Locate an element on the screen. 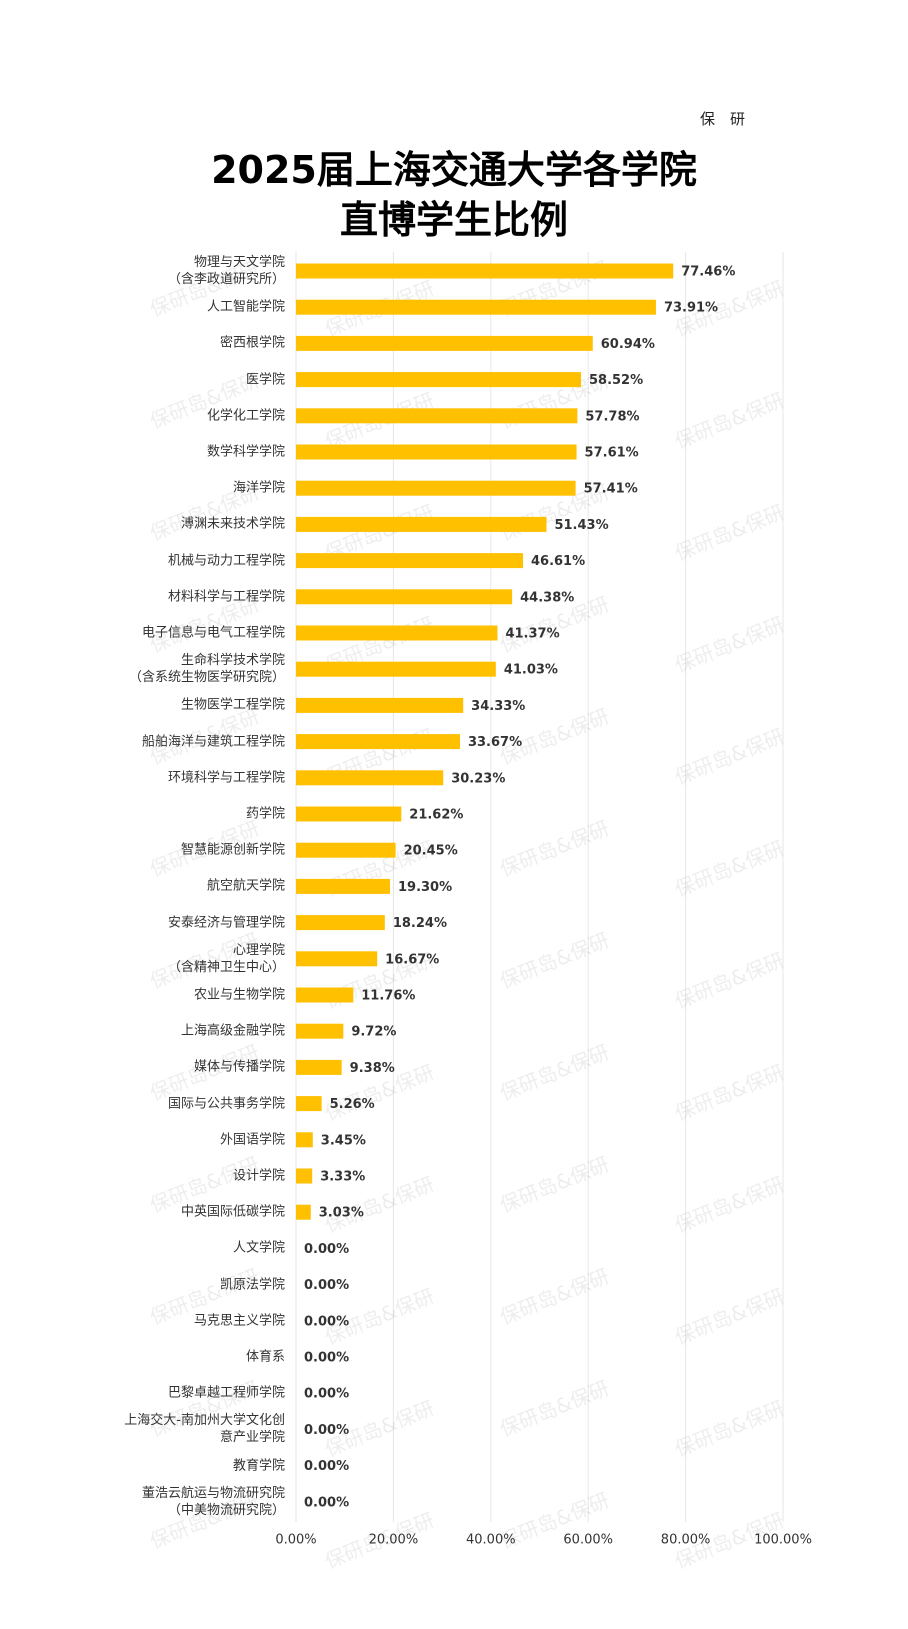 This screenshot has height=1629, width=908. x-tick-label: 20.00% is located at coordinates (394, 1540).